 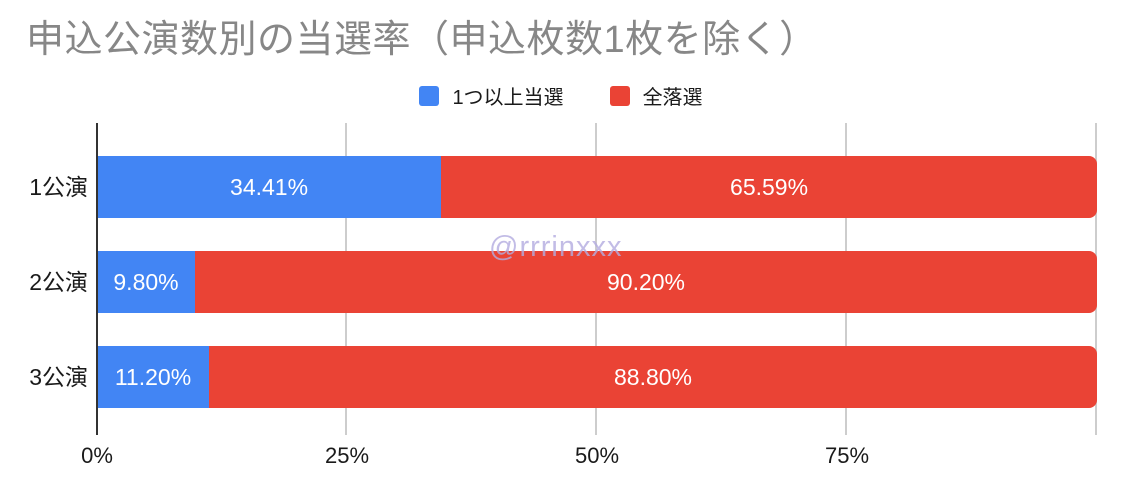 What do you see at coordinates (672, 98) in the screenshot?
I see `legend-label-lost: 全落選` at bounding box center [672, 98].